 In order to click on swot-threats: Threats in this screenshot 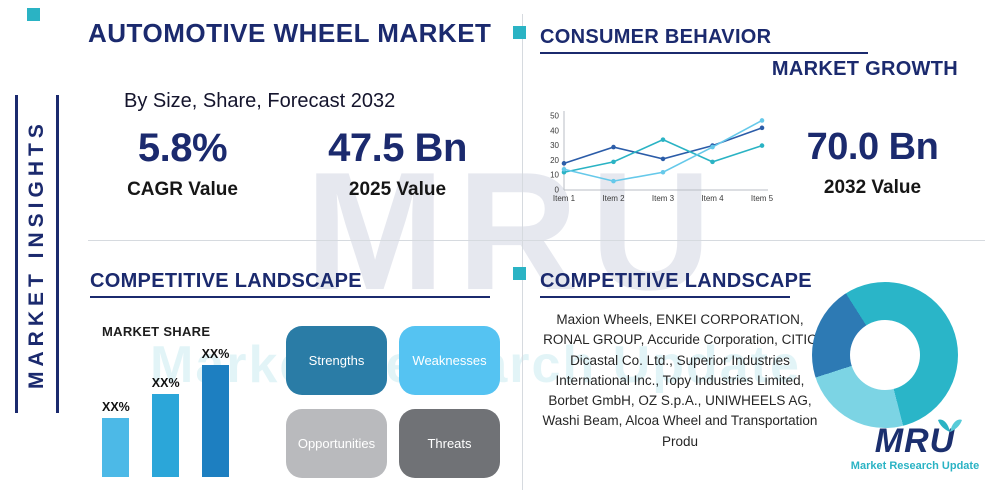, I will do `click(449, 443)`.